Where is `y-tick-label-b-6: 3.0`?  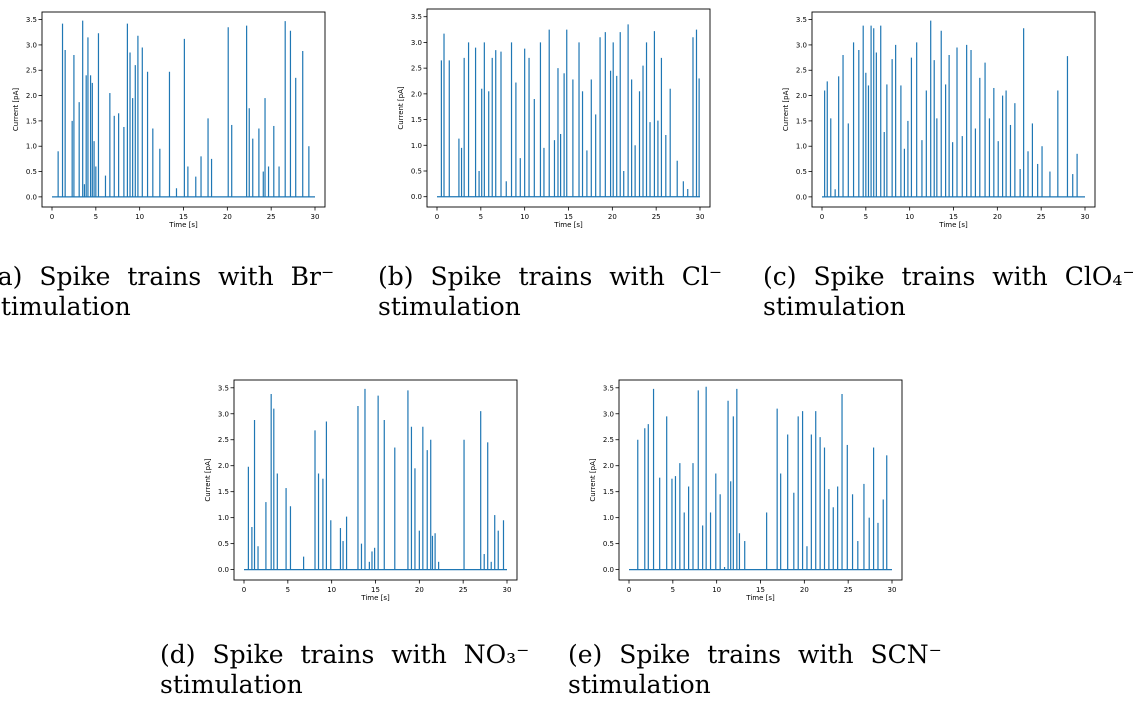
y-tick-label-b-6: 3.0 is located at coordinates (416, 43).